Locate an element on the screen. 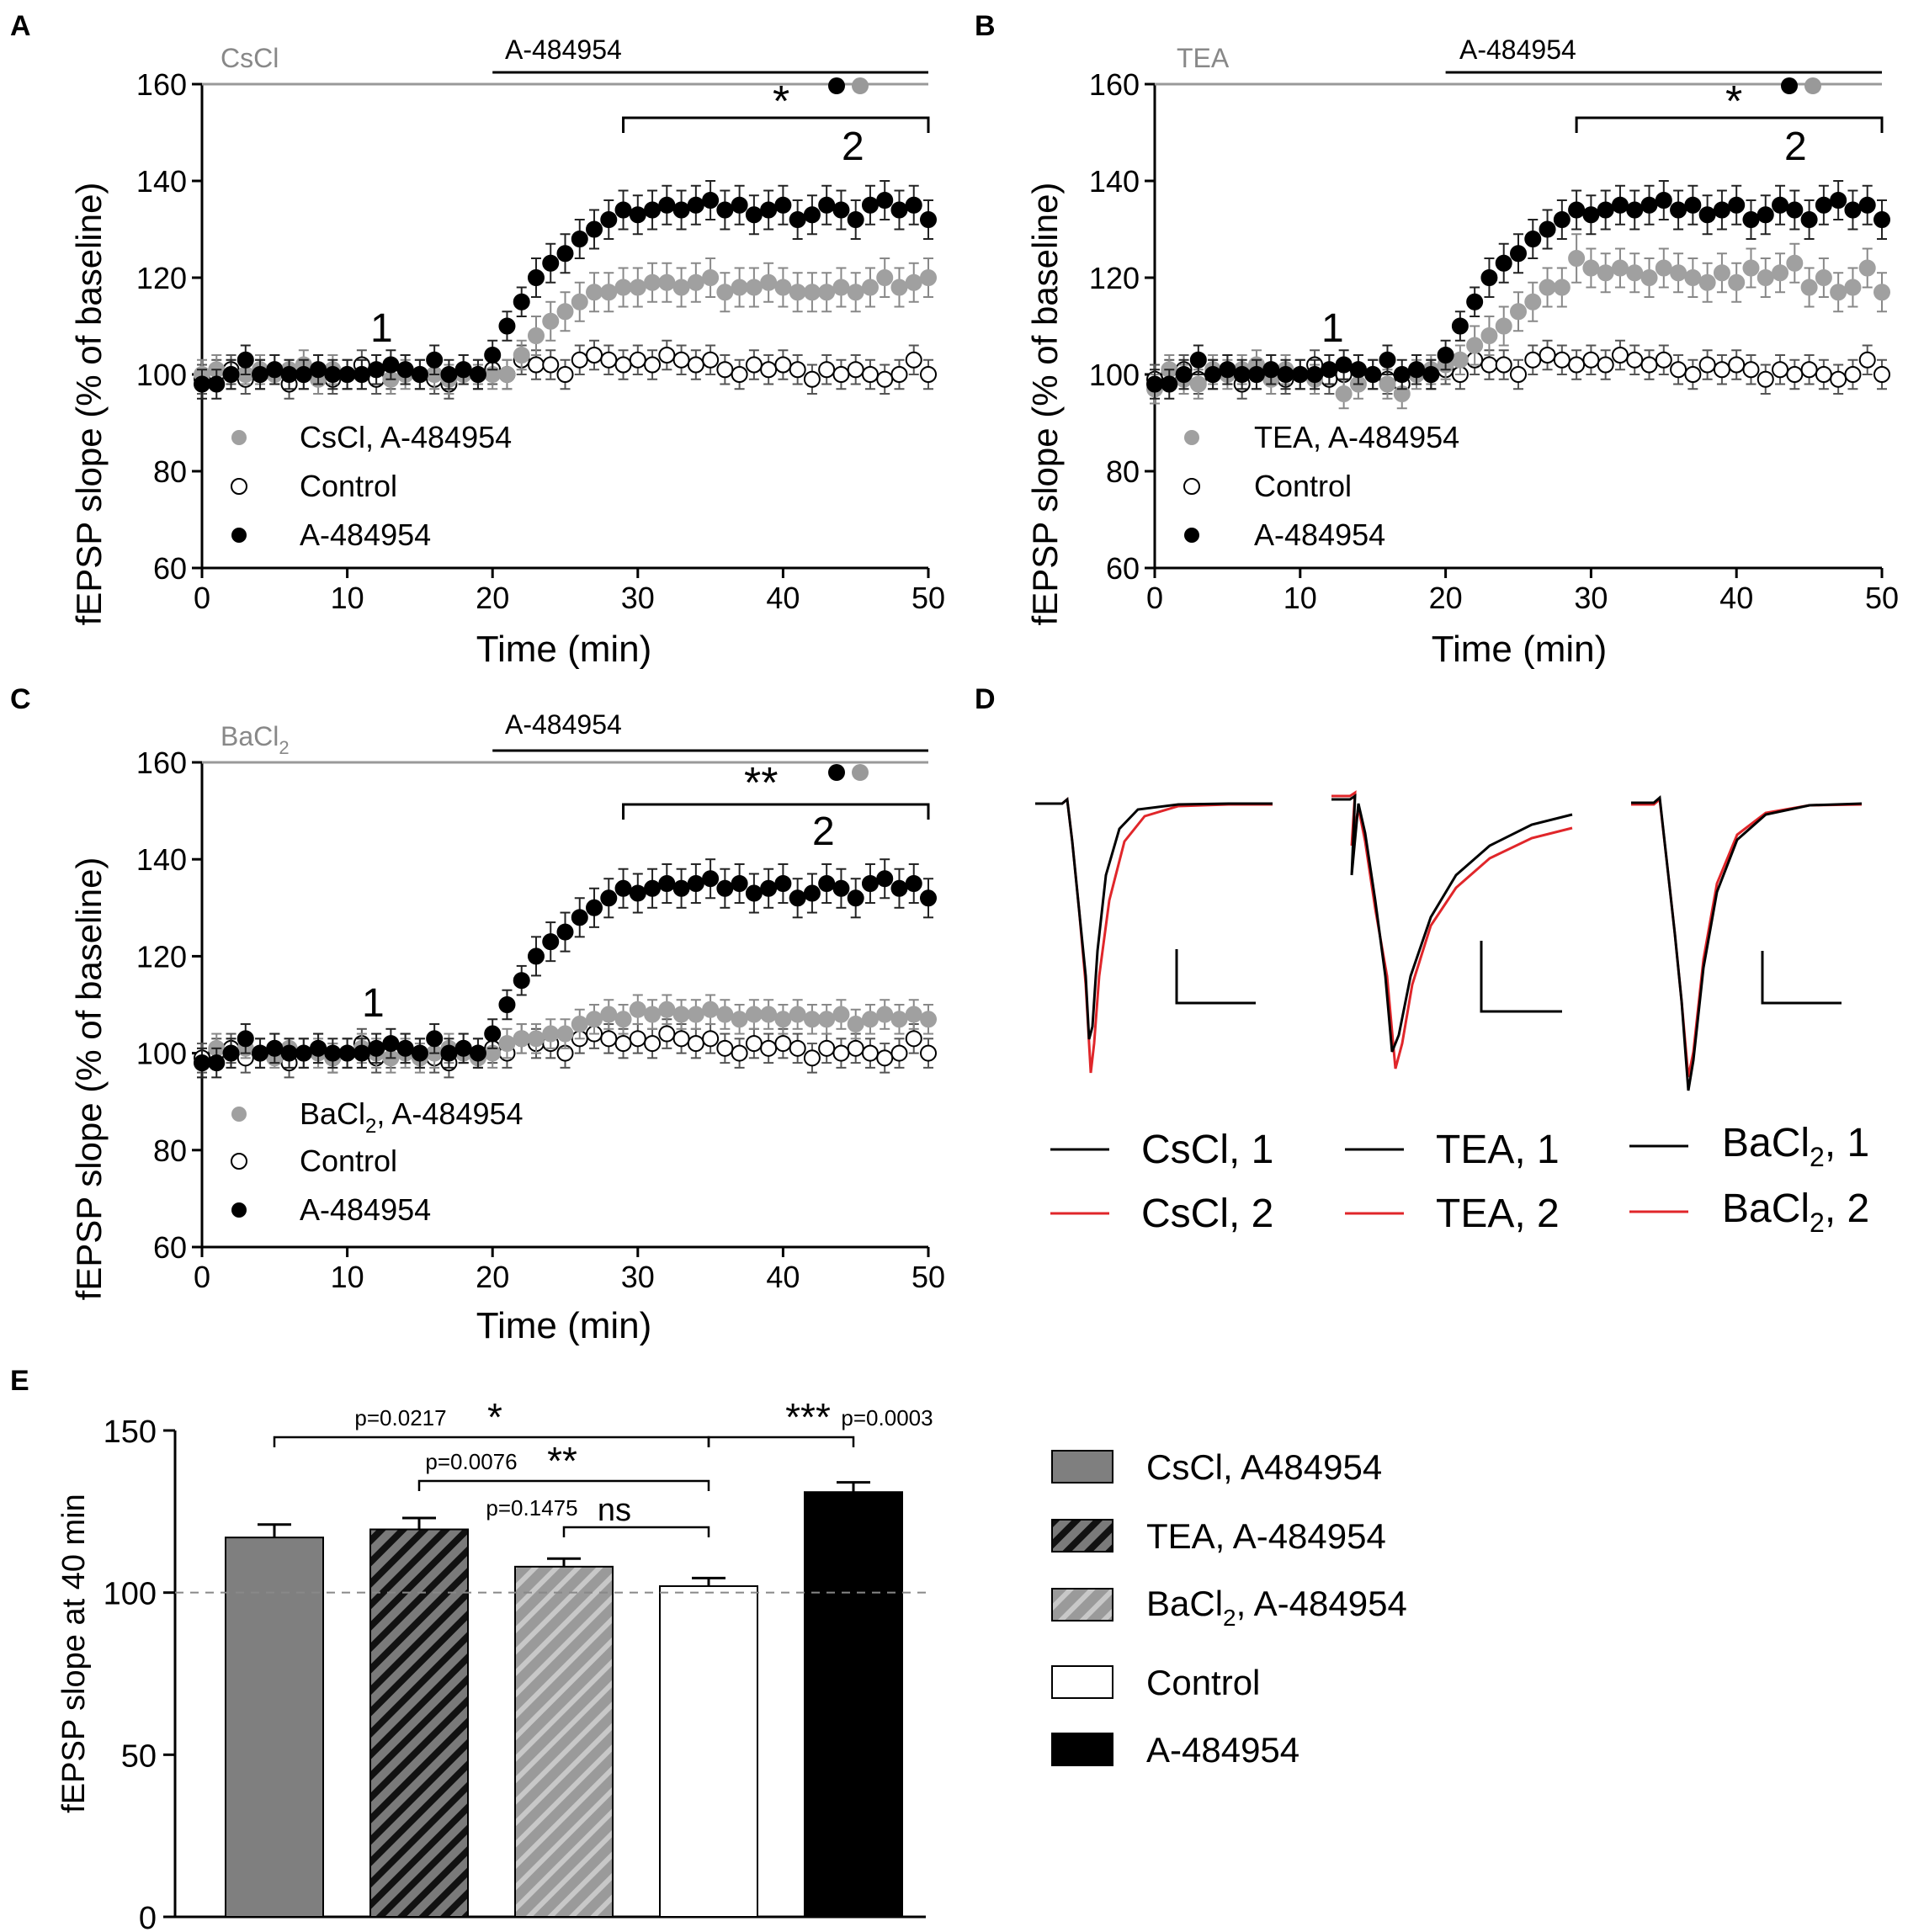  bar-legend-a484954: A-484954 is located at coordinates (1222, 1750).